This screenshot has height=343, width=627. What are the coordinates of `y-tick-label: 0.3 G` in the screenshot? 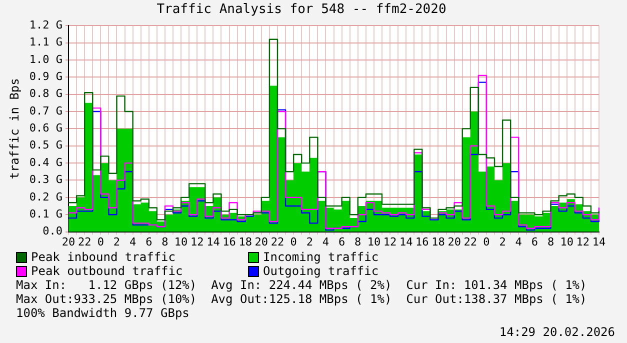 It's located at (46, 179).